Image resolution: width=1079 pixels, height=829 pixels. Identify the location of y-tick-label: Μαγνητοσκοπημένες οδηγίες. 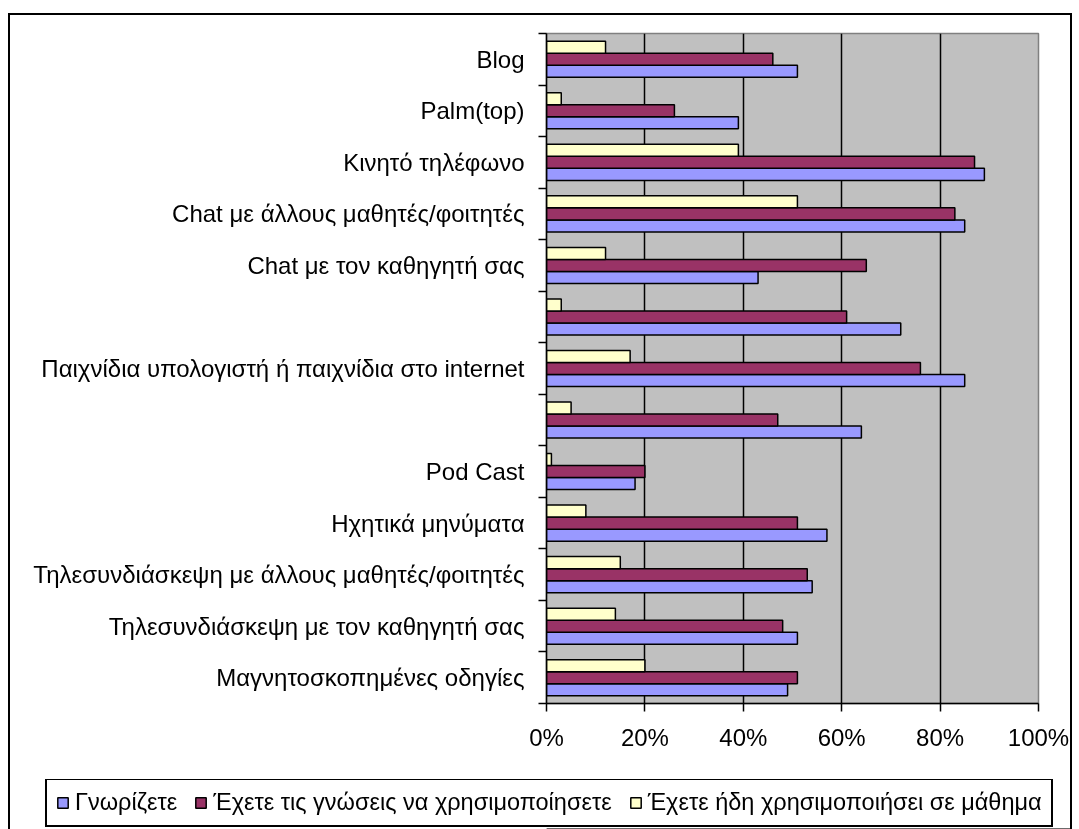
(370, 678).